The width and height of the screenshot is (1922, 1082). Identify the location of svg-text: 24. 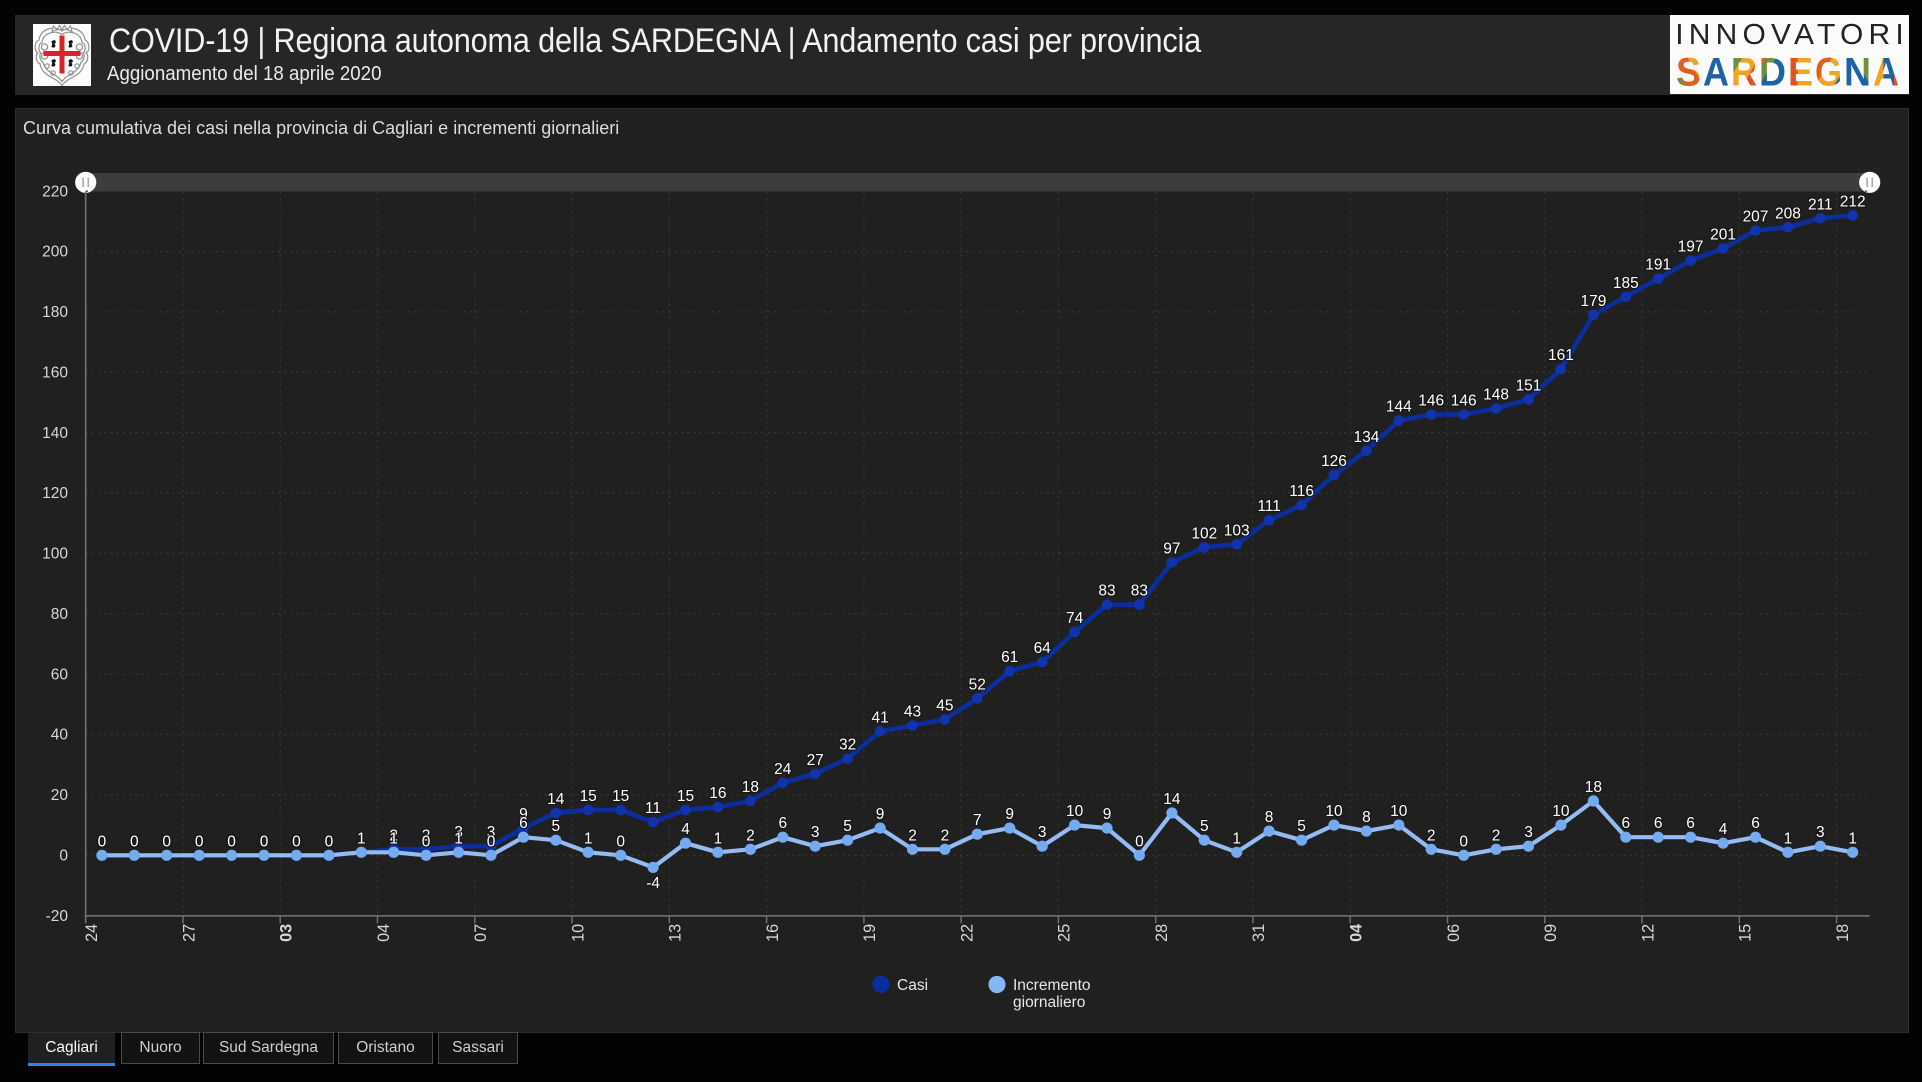
(92, 933).